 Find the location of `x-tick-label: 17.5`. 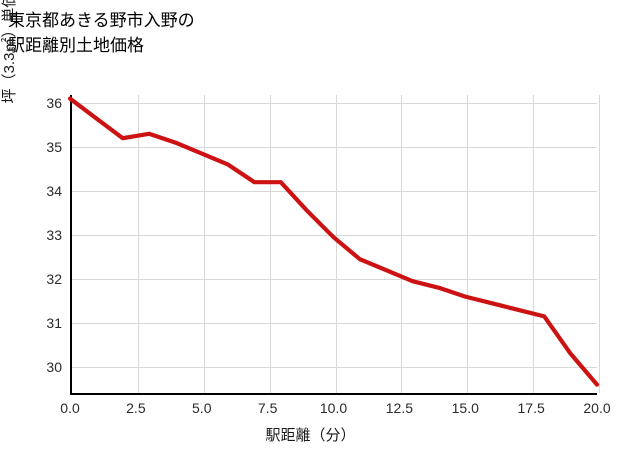

x-tick-label: 17.5 is located at coordinates (531, 408).